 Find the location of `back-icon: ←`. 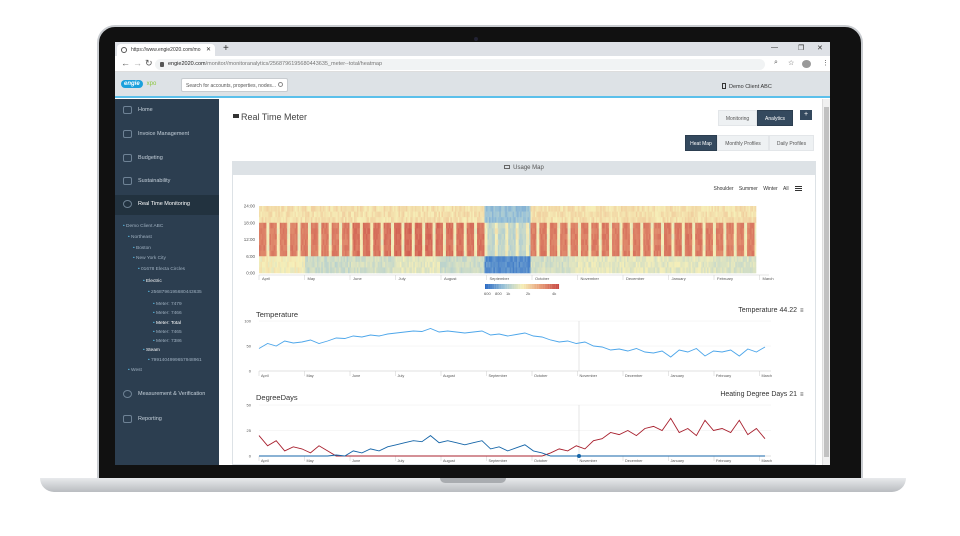

back-icon: ← is located at coordinates (125, 63).